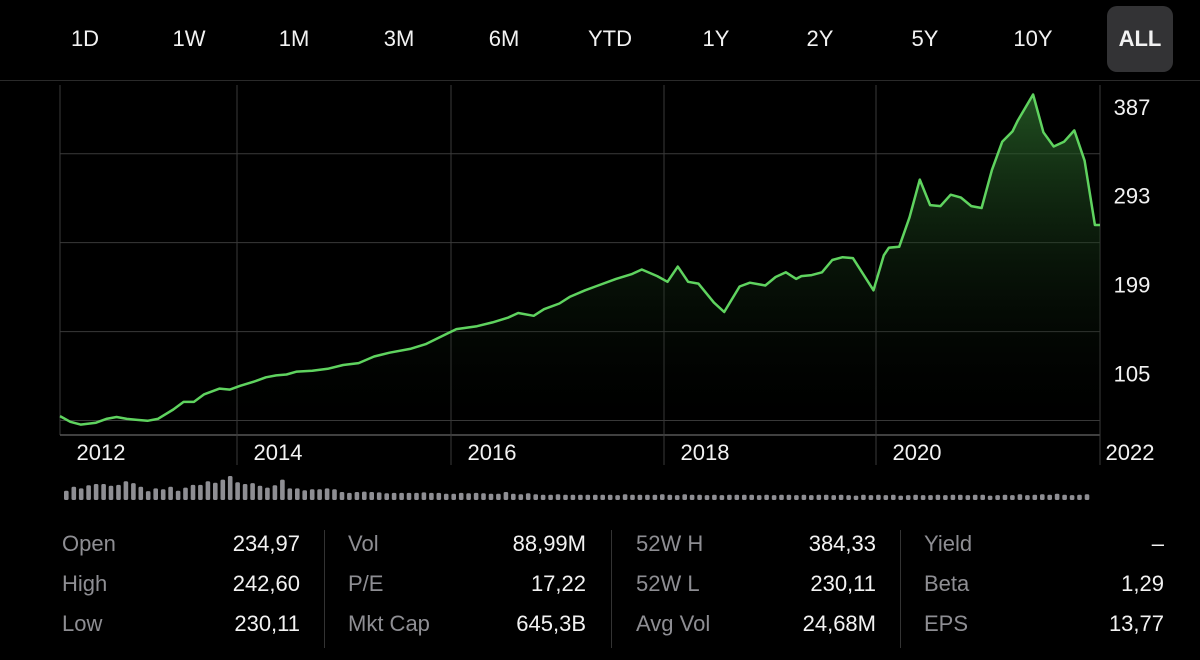  I want to click on y-tick-label: 387, so click(1132, 107).